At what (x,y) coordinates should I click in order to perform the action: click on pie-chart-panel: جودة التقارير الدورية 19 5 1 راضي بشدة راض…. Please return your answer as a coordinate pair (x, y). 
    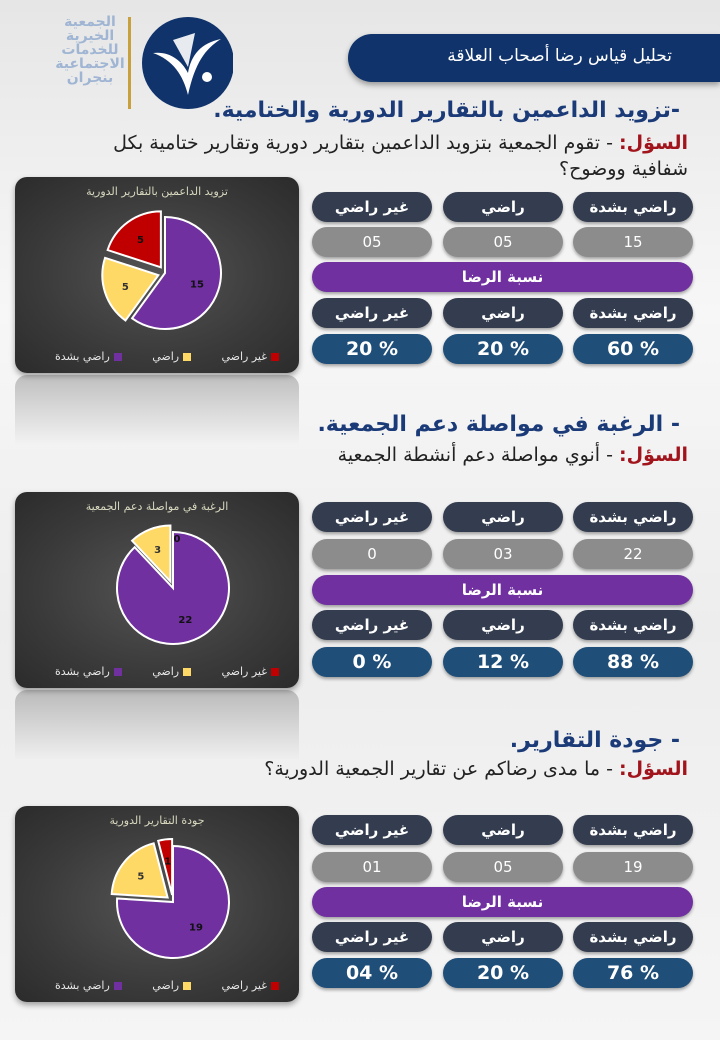
    Looking at the image, I should click on (157, 904).